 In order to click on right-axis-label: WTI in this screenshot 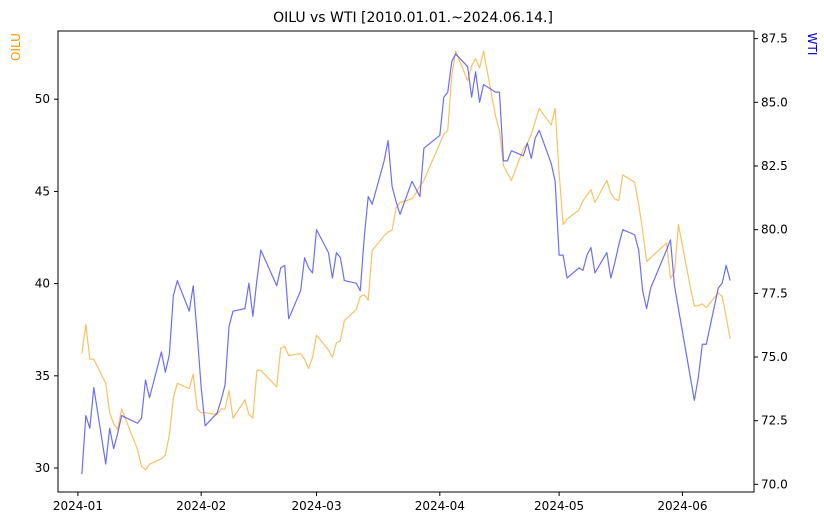, I will do `click(812, 44)`.